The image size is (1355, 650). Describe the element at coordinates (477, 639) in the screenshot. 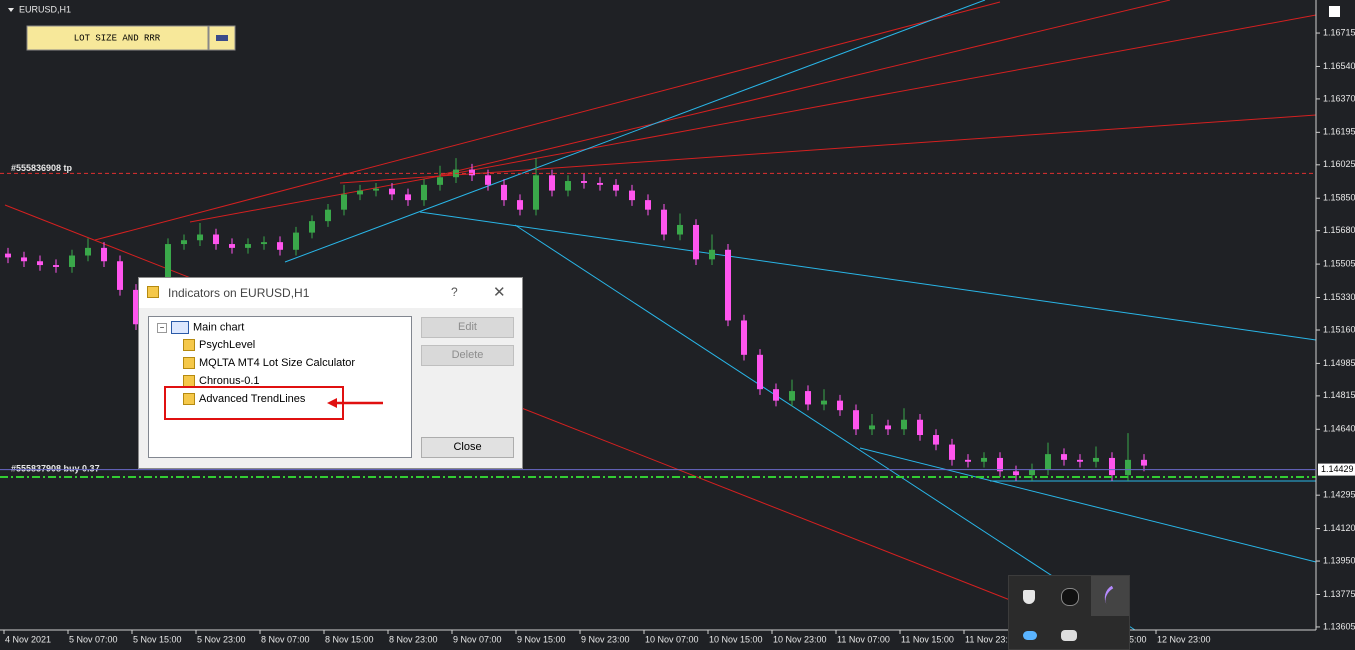

I see `time-label: 9 Nov 07:00` at that location.